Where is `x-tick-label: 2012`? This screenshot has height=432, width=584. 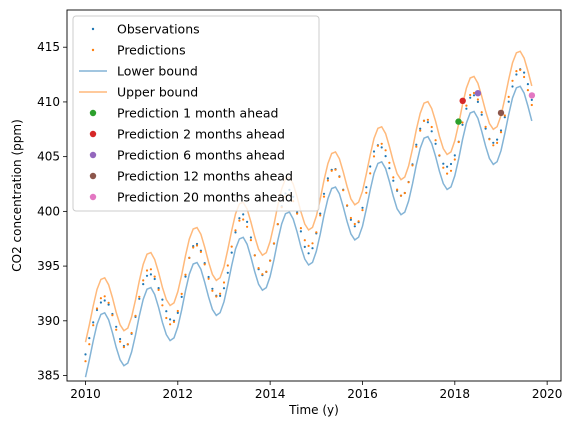
x-tick-label: 2012 is located at coordinates (178, 394).